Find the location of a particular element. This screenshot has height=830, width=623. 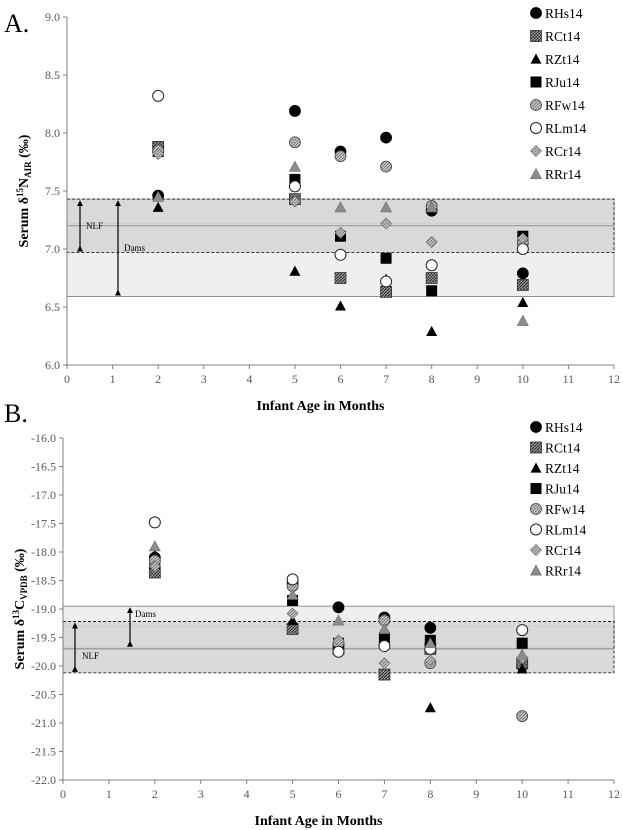

y-axis-title-part: 13 is located at coordinates (16, 615).